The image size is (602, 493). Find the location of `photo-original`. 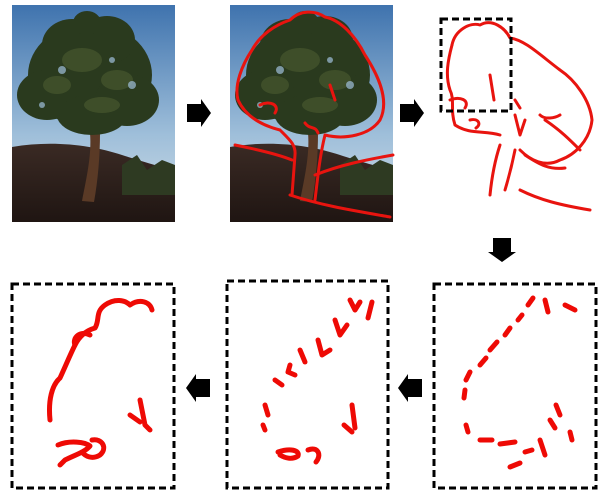

photo-original is located at coordinates (93, 113).